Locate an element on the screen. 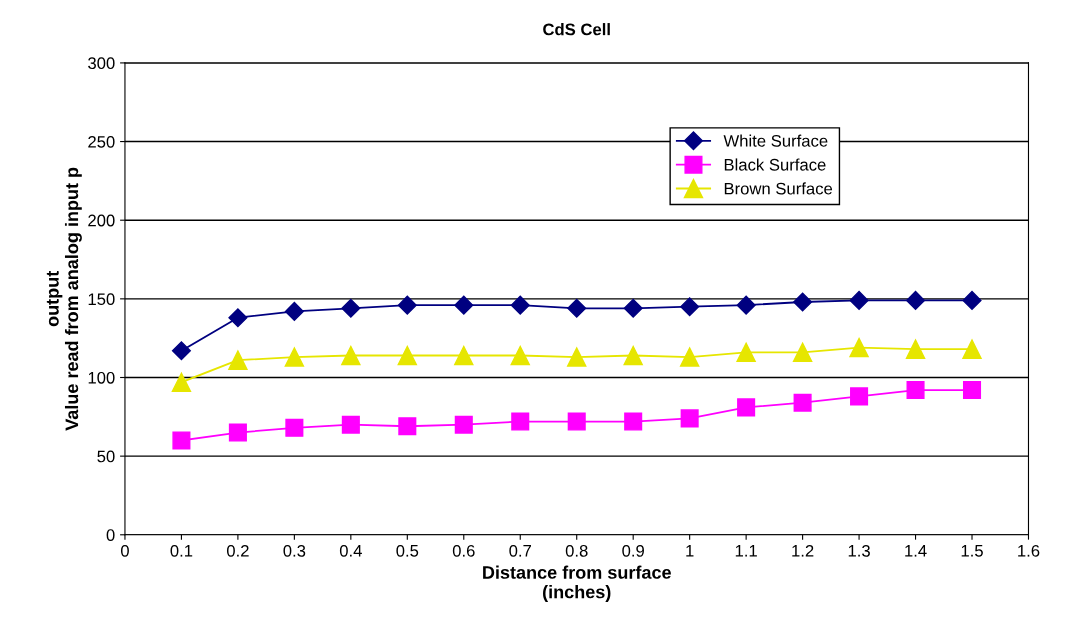 The image size is (1068, 642). x-tick-label: 0.5 is located at coordinates (407, 550).